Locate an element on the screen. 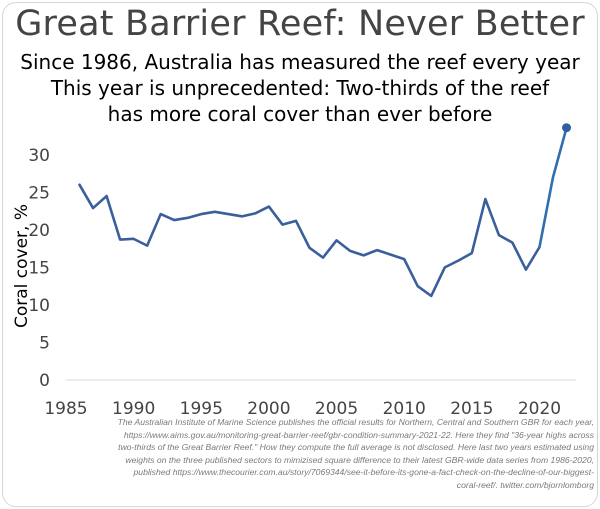 The height and width of the screenshot is (509, 600). x-tick-label: 2010 is located at coordinates (404, 409).